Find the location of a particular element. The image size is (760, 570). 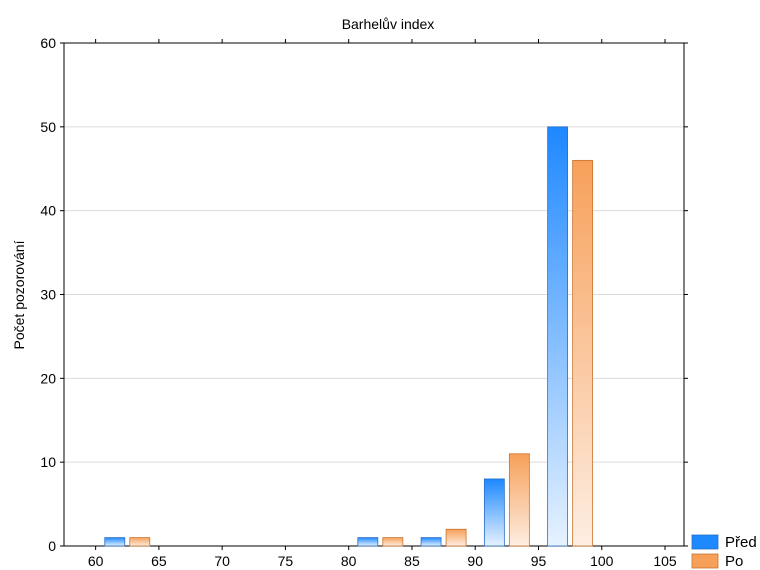

chart-title: Barhelův index is located at coordinates (388, 24).